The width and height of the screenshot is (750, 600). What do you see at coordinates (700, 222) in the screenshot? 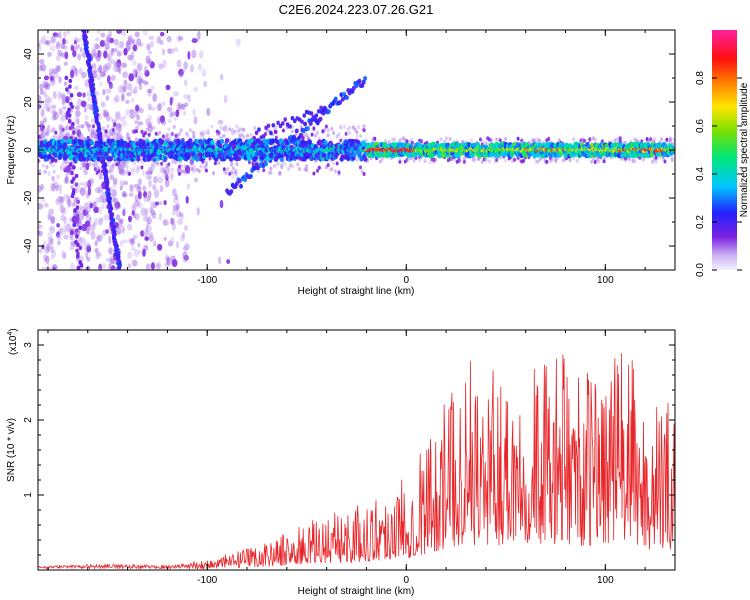
I see `tick-label: 0.2` at bounding box center [700, 222].